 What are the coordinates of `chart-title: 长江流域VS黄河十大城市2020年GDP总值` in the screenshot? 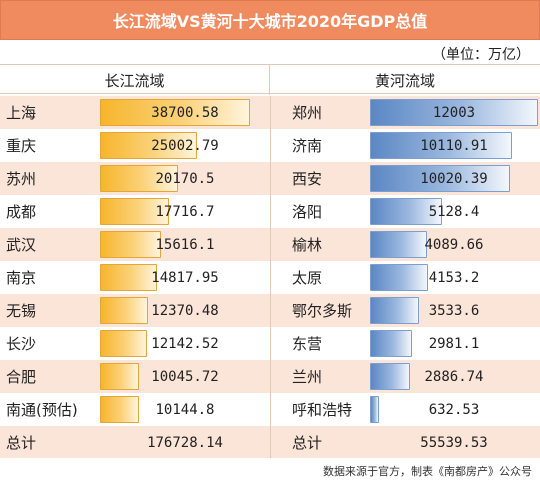 It's located at (270, 20).